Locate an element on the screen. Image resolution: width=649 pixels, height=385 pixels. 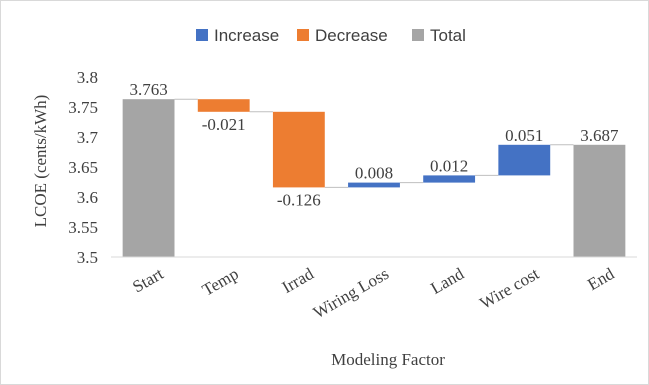
legend-label-increase: Increase is located at coordinates (246, 35).